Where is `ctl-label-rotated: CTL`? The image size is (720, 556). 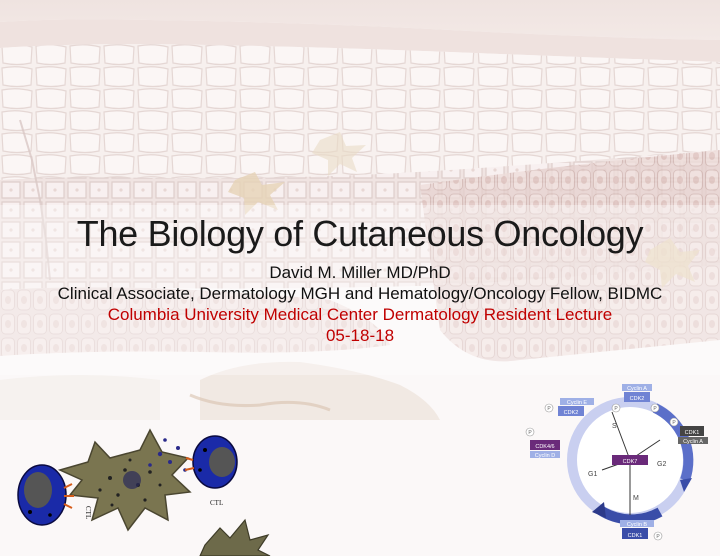
ctl-label-rotated: CTL is located at coordinates (88, 512).